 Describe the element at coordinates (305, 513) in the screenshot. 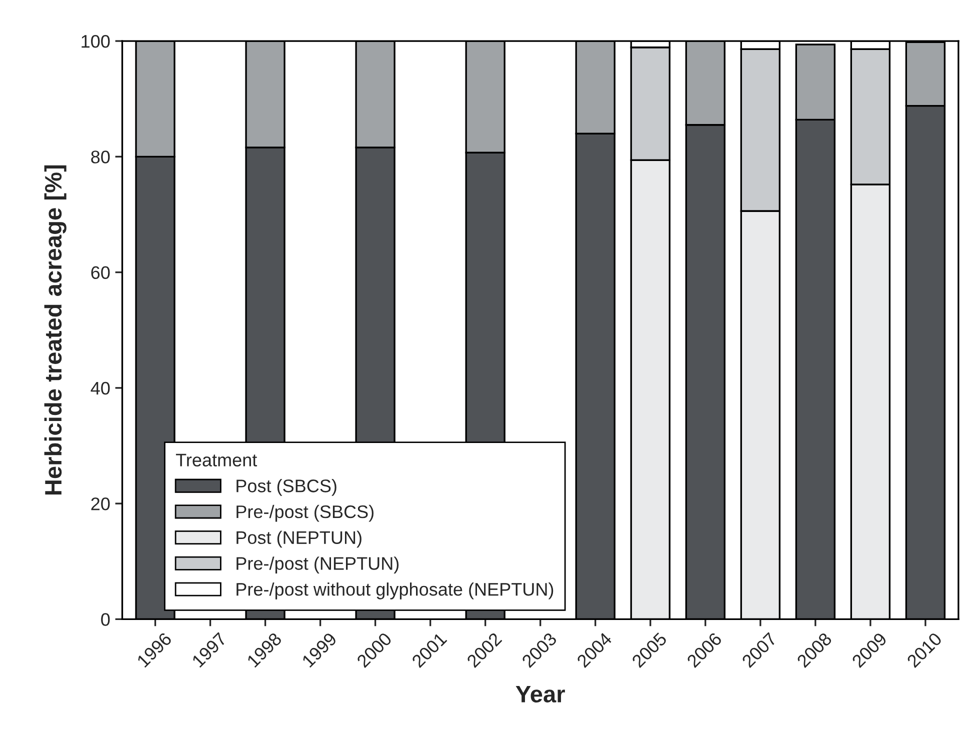

I see `legend-label: Pre-/post (SBCS)` at that location.